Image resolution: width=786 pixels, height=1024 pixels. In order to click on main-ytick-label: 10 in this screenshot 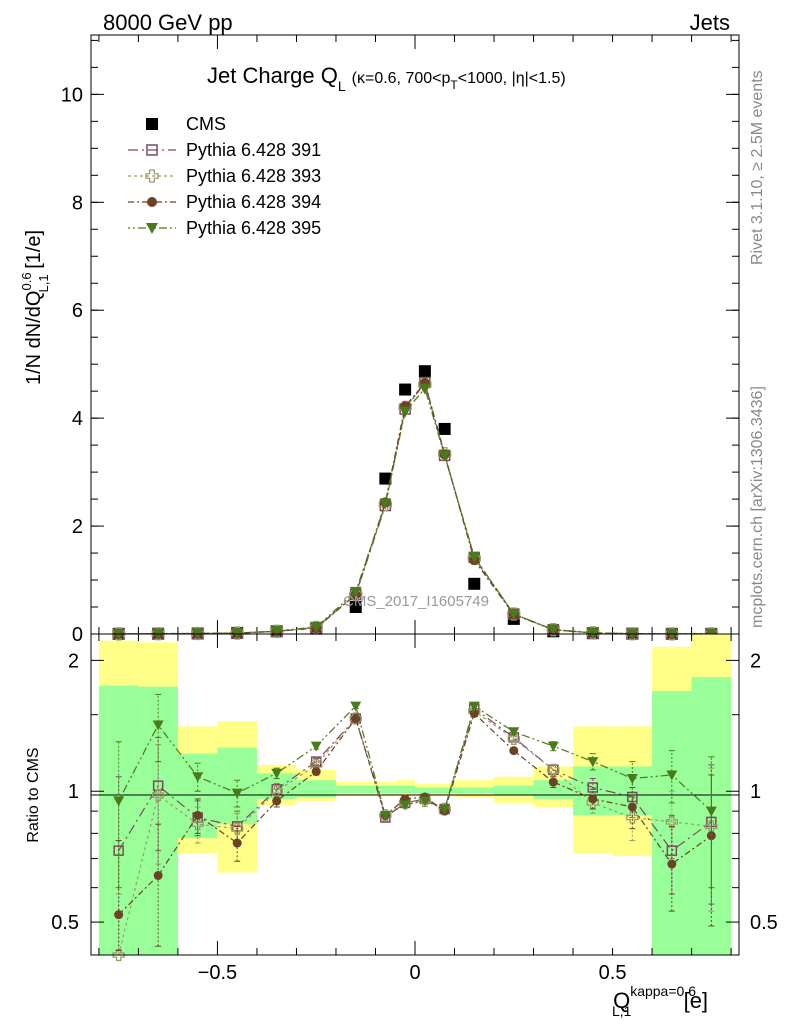, I will do `click(72, 95)`.